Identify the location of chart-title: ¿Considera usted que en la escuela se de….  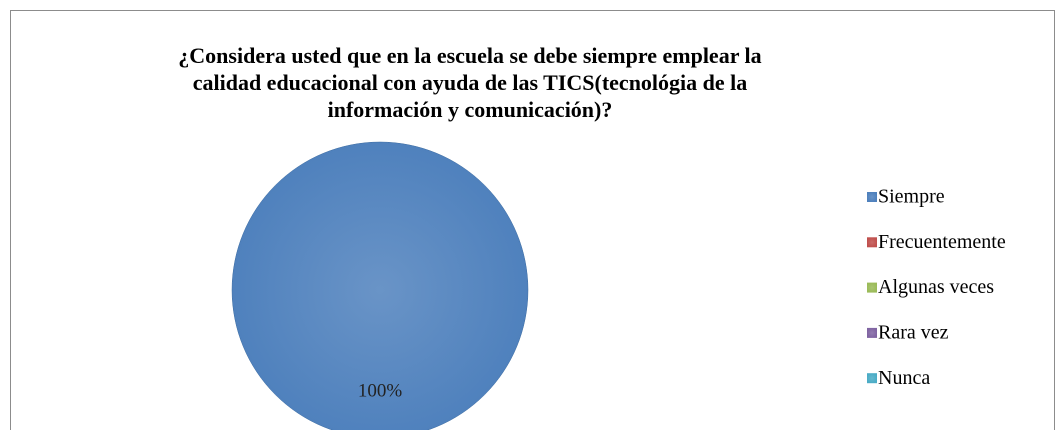
(470, 82).